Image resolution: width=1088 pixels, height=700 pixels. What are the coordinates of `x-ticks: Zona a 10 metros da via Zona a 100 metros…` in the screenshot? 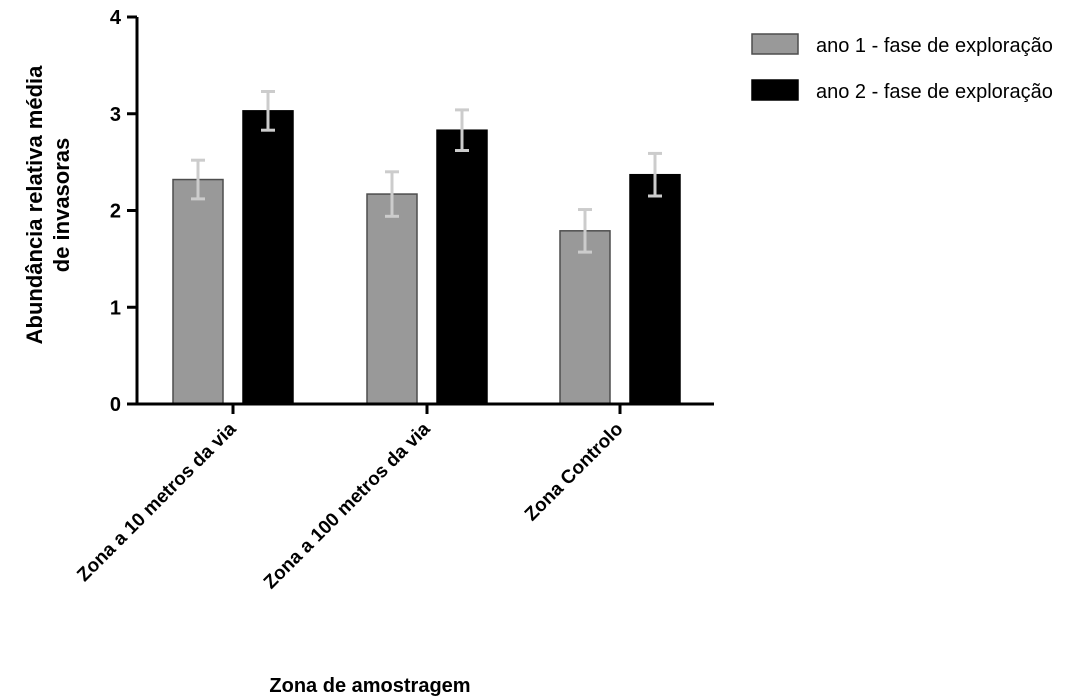 It's located at (350, 498).